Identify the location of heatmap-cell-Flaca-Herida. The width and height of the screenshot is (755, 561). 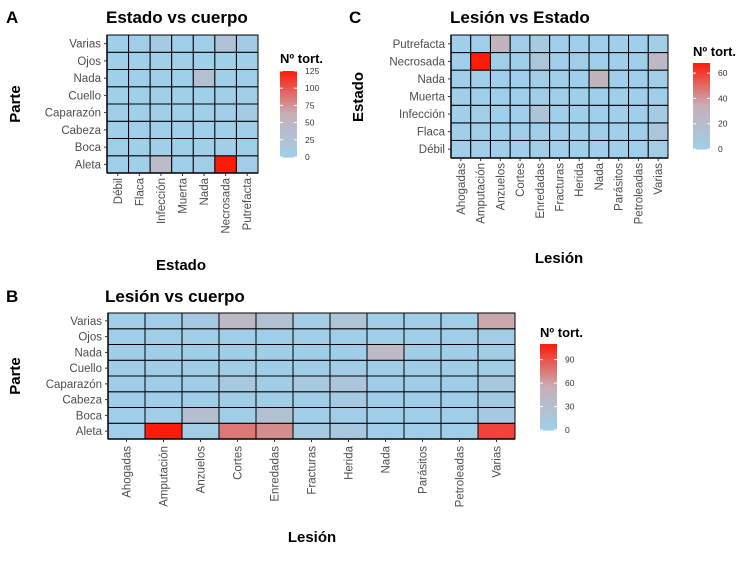
(579, 131).